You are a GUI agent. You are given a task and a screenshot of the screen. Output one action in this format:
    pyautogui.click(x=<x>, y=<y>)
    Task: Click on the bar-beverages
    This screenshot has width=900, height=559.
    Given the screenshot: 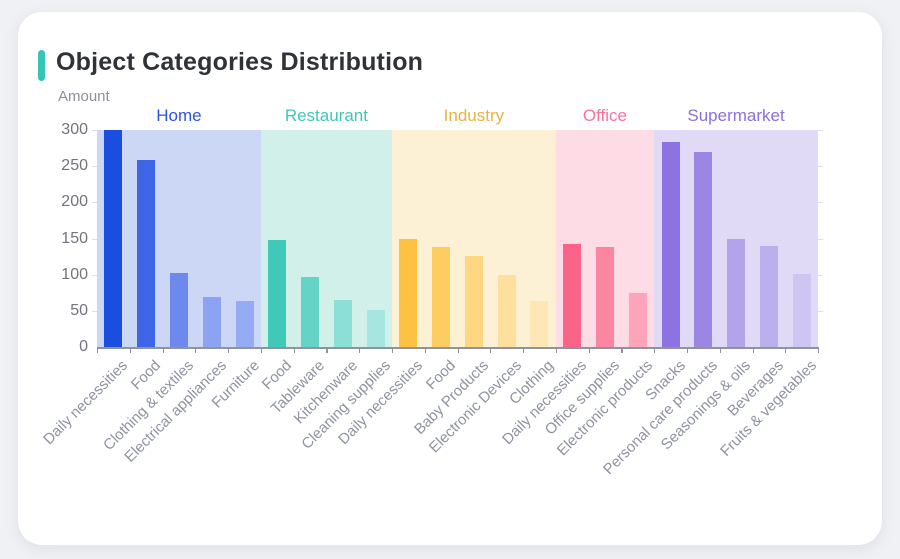 What is the action you would take?
    pyautogui.click(x=768, y=296)
    